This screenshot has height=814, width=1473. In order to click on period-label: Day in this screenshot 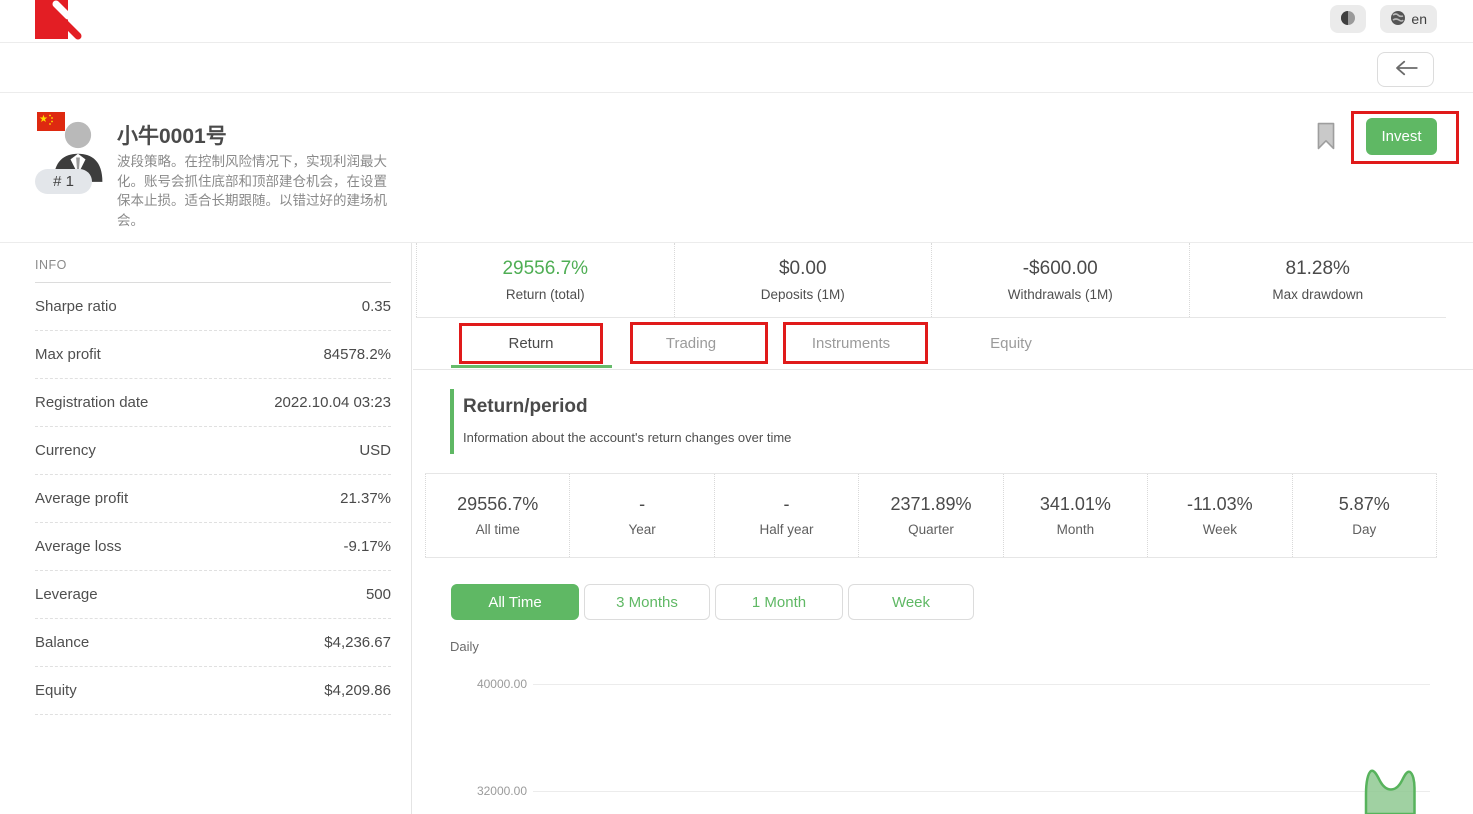, I will do `click(1364, 529)`.